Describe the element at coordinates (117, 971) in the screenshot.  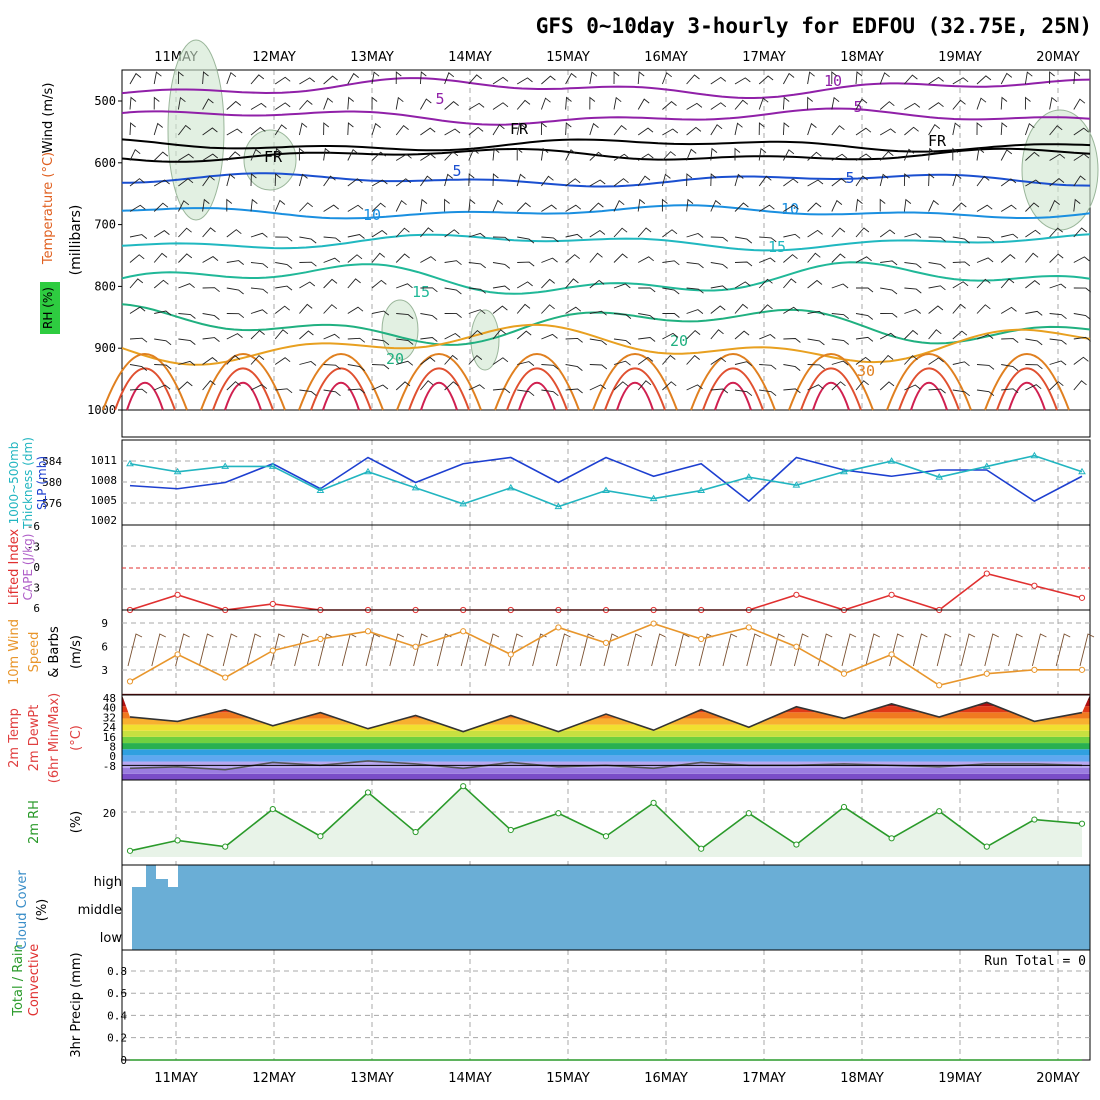
I see `precip-tick-0.8: 0.8` at that location.